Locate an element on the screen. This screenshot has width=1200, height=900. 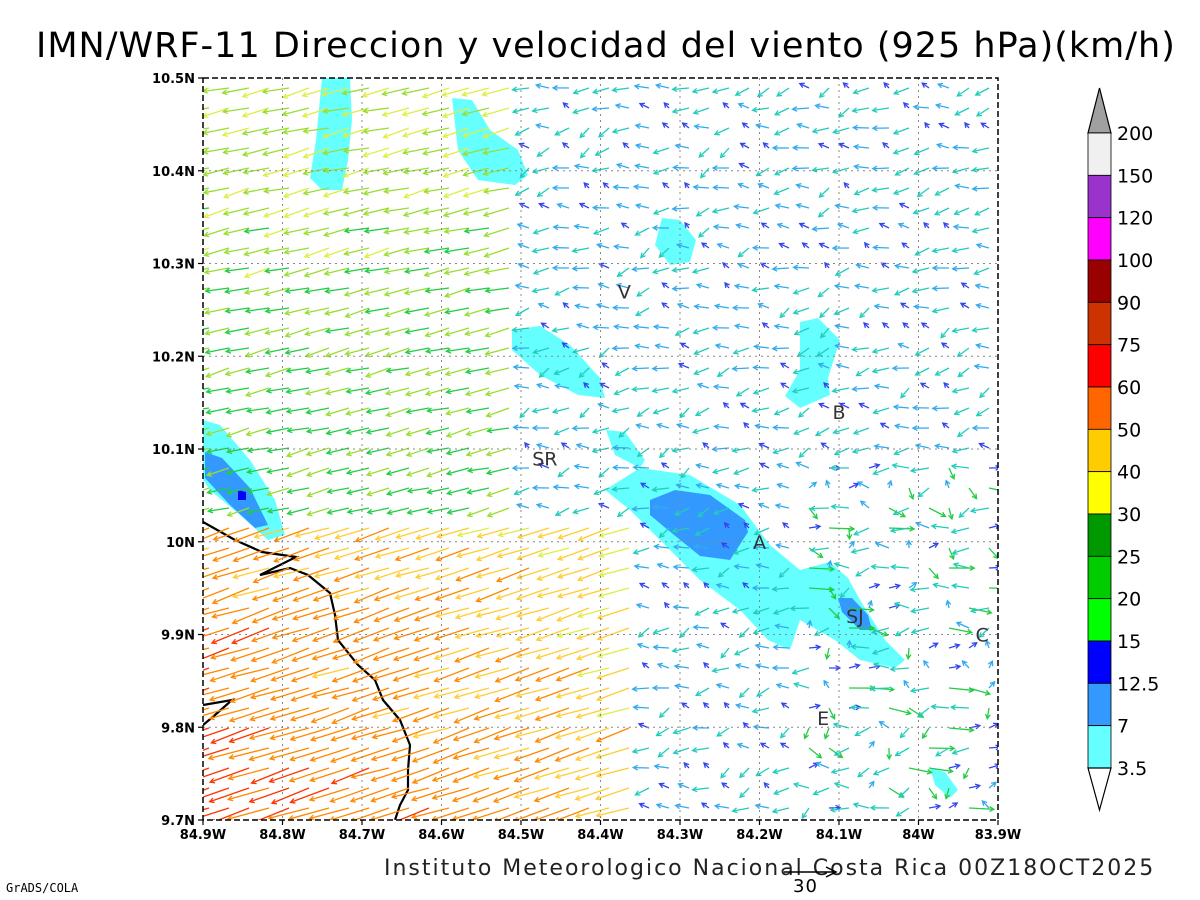
x-tick-label: 84.6W is located at coordinates (441, 835).